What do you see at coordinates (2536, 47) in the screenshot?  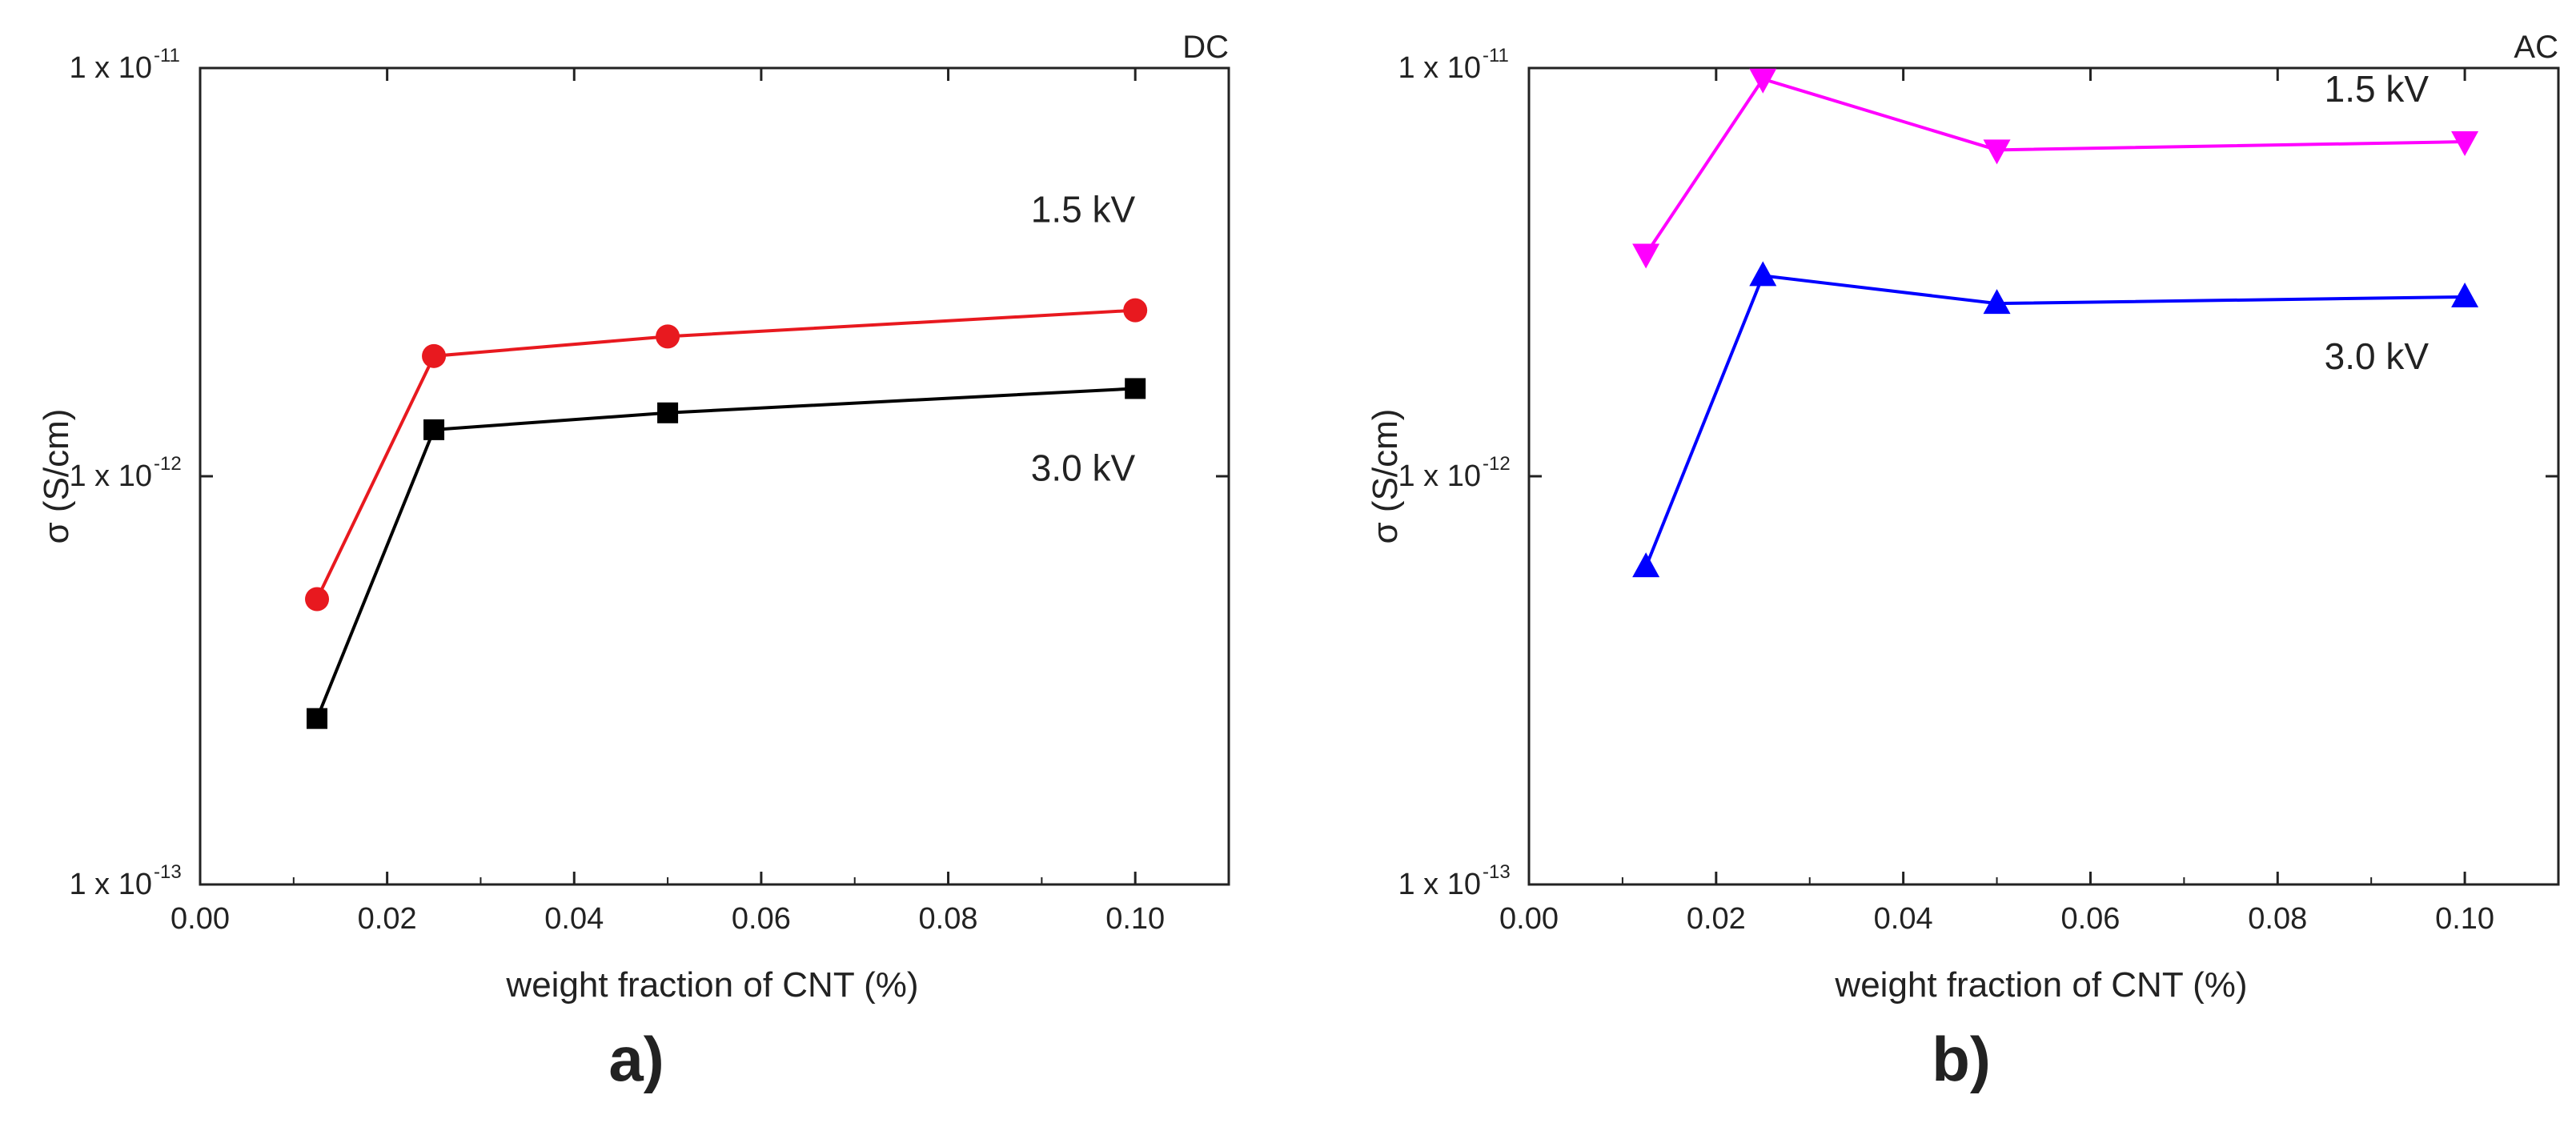 I see `corner-label: AC` at bounding box center [2536, 47].